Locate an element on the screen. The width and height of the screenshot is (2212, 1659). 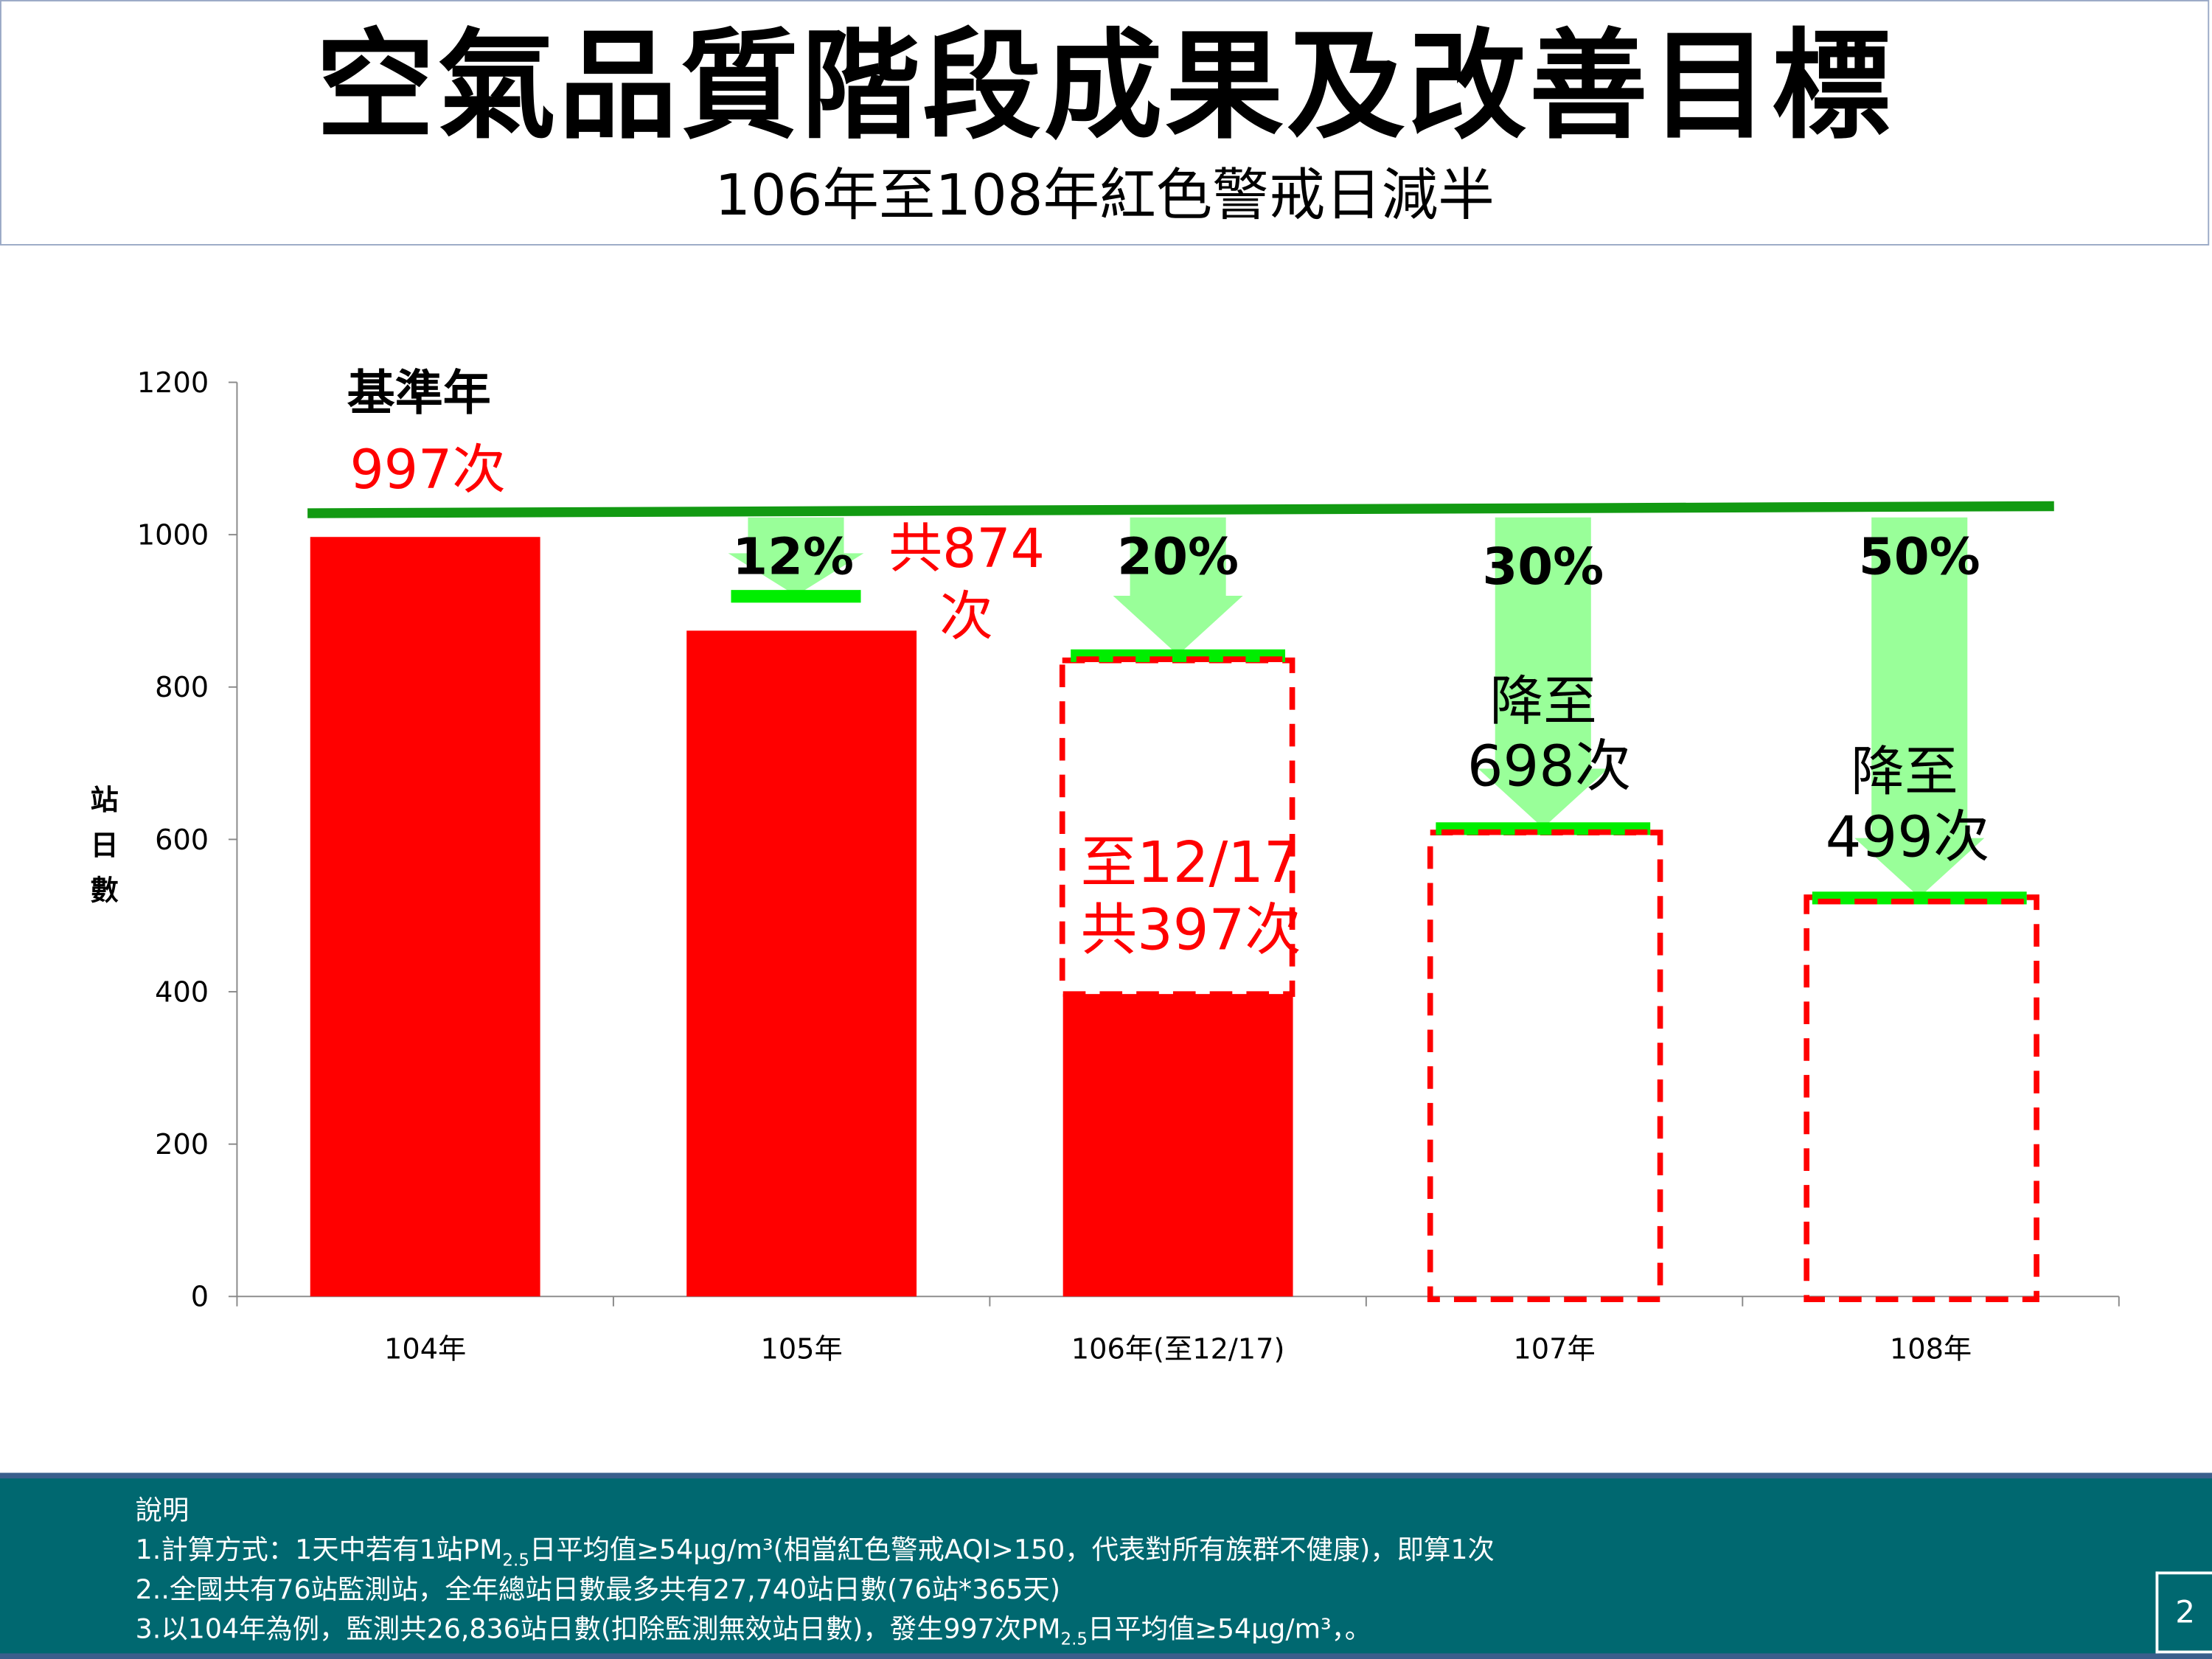
x-tick-label: 107年 is located at coordinates (1554, 1349).